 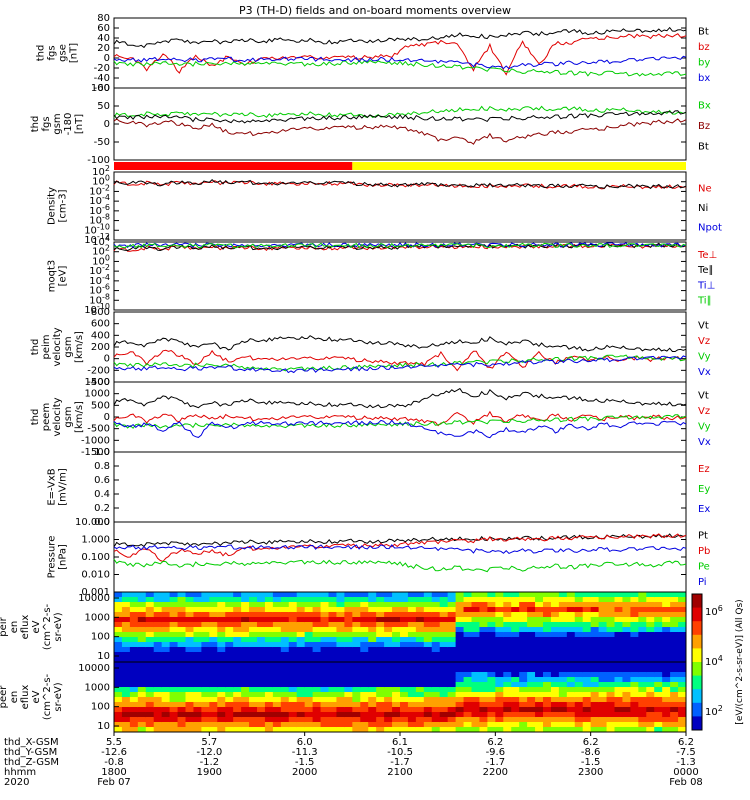 I want to click on colorbar-label: [eV/(cm^2-s-sr-eV)] (All Qs), so click(x=740, y=661).